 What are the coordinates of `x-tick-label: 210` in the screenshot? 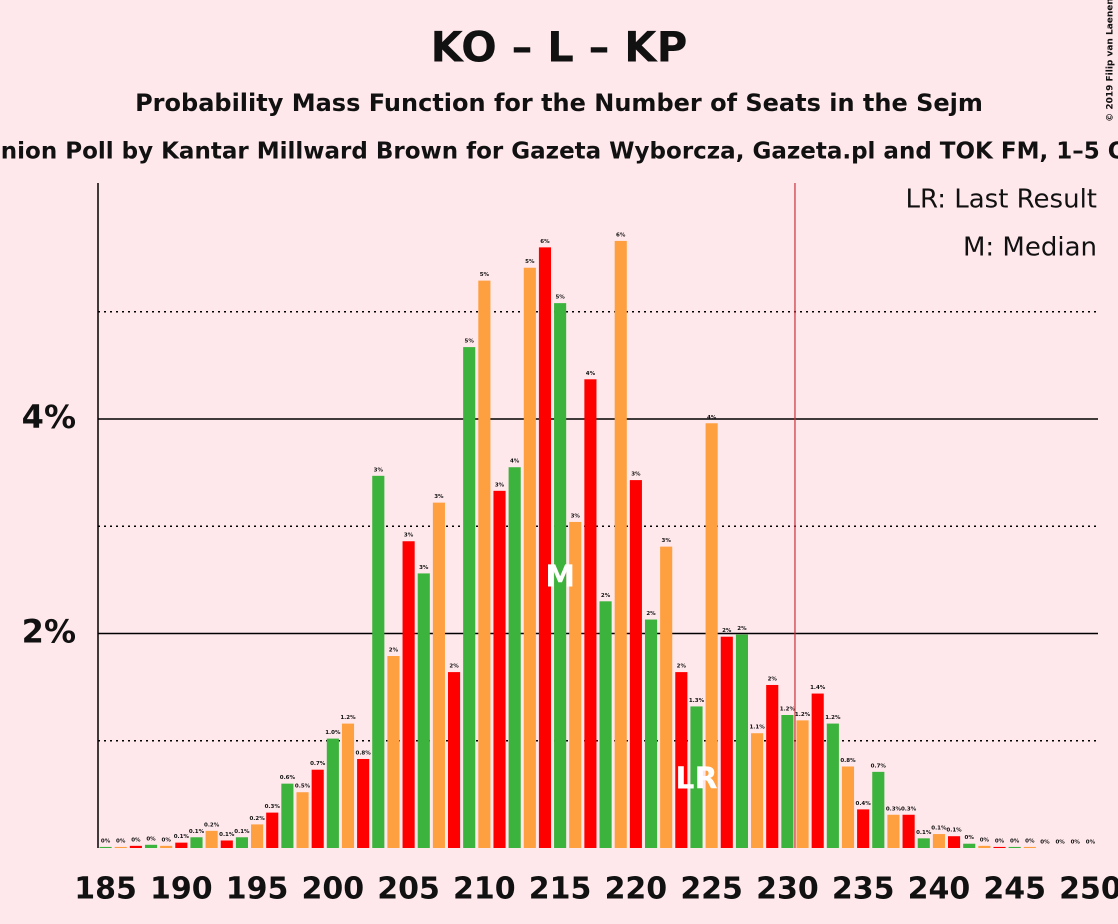 It's located at (484, 889).